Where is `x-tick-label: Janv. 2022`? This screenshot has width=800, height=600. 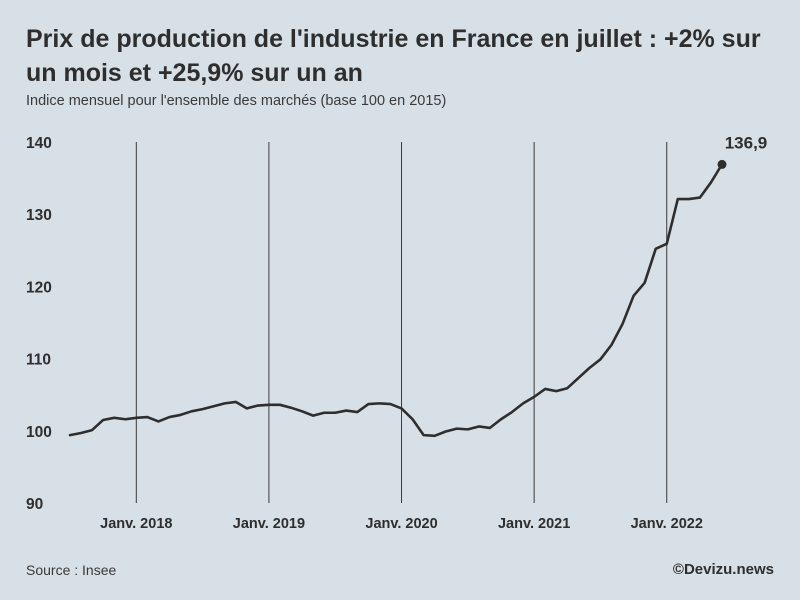 x-tick-label: Janv. 2022 is located at coordinates (667, 524).